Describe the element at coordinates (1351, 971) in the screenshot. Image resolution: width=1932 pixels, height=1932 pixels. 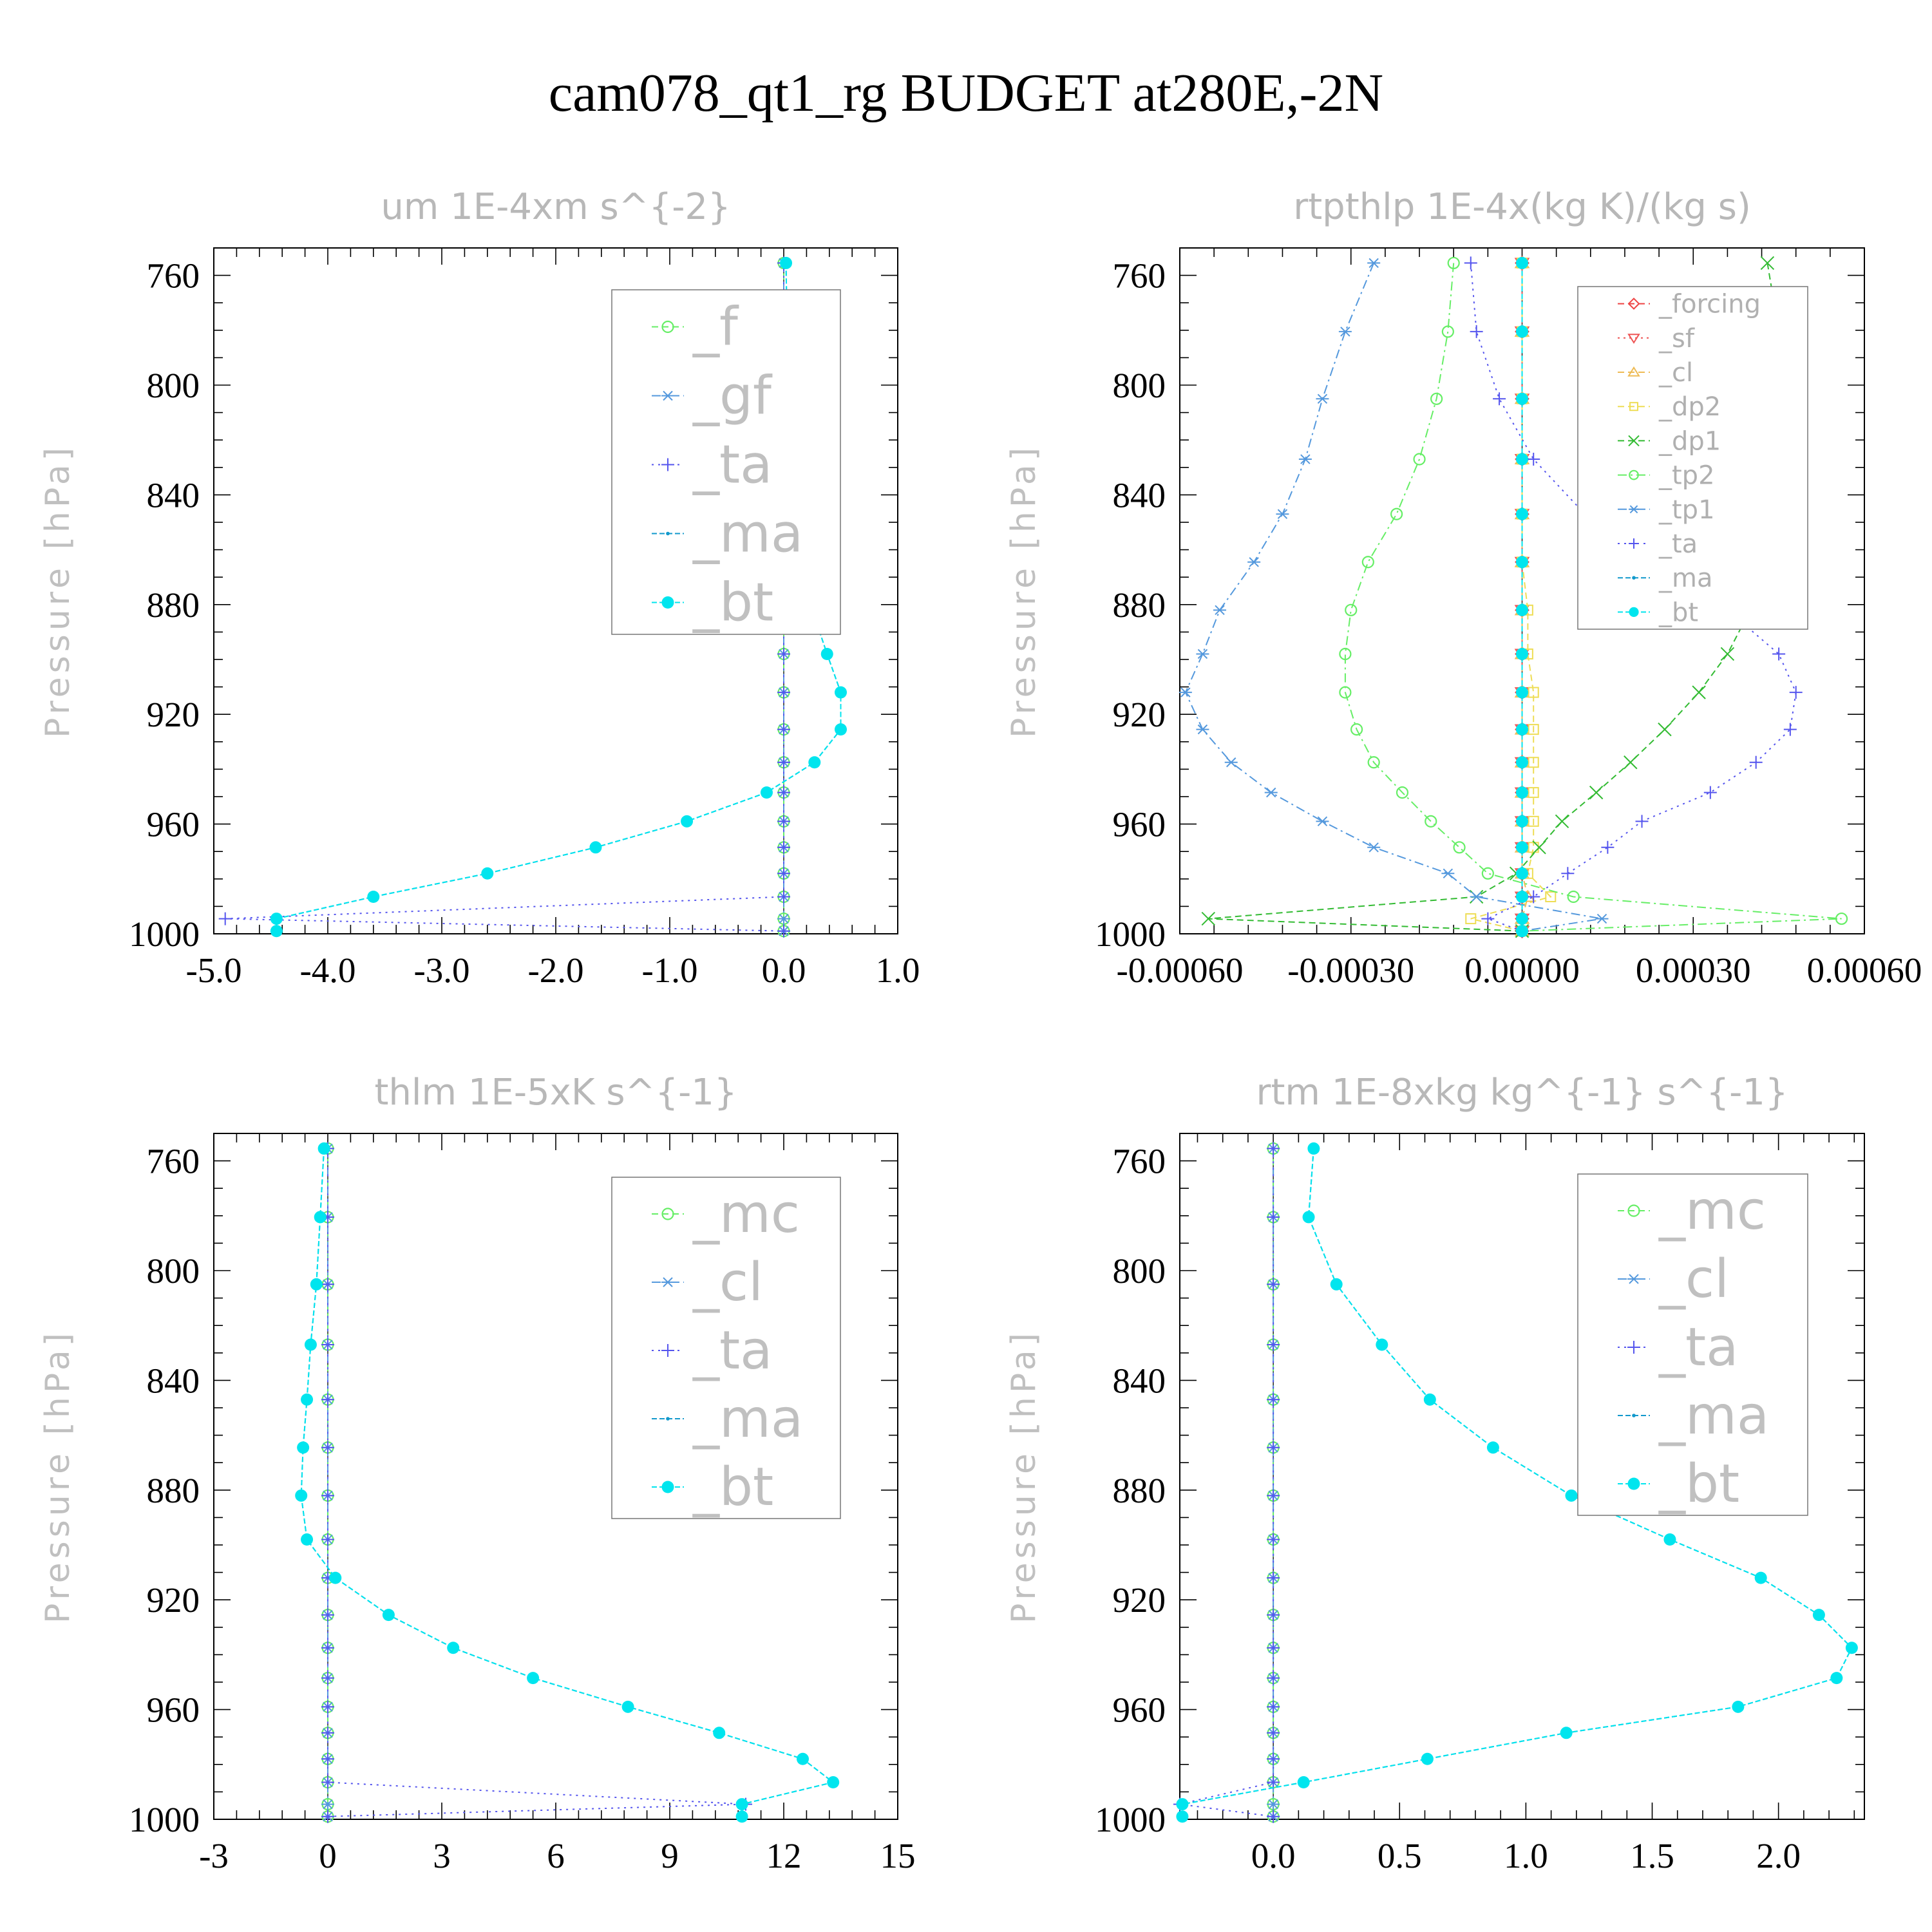
I see `x-tick-label: -0.00030` at that location.